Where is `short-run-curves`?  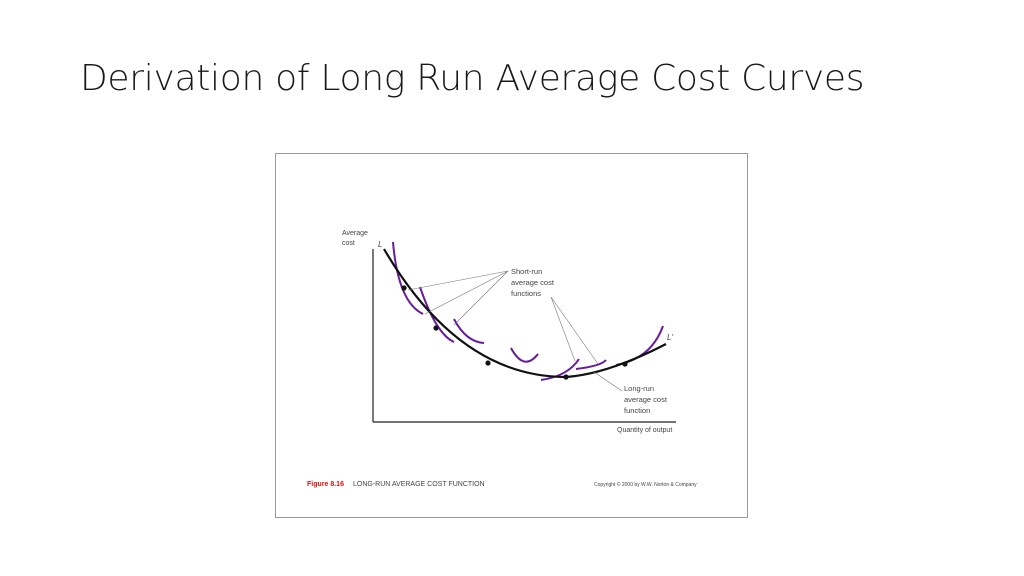 short-run-curves is located at coordinates (528, 311).